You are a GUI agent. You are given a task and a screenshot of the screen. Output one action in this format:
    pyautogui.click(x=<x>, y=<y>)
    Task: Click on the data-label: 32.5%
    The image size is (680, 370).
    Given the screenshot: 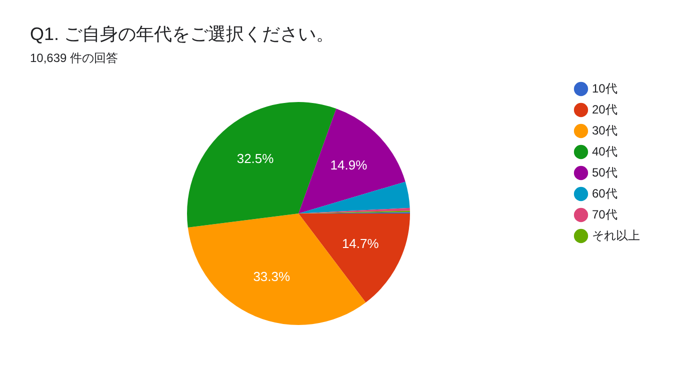 What is the action you would take?
    pyautogui.click(x=255, y=158)
    